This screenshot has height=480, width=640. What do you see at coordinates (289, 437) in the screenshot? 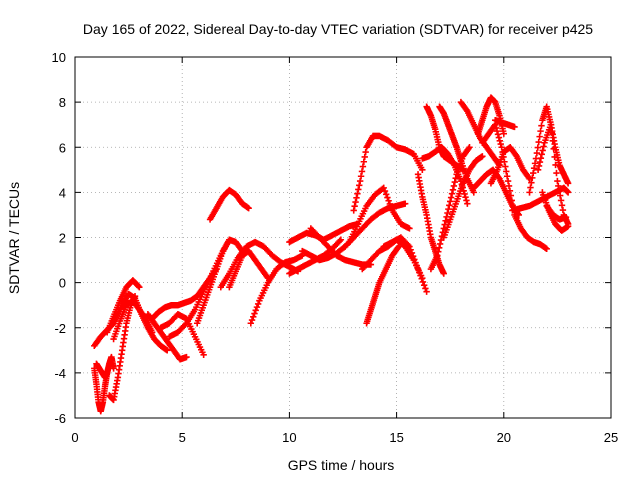
I see `x-tick-label: 10` at bounding box center [289, 437].